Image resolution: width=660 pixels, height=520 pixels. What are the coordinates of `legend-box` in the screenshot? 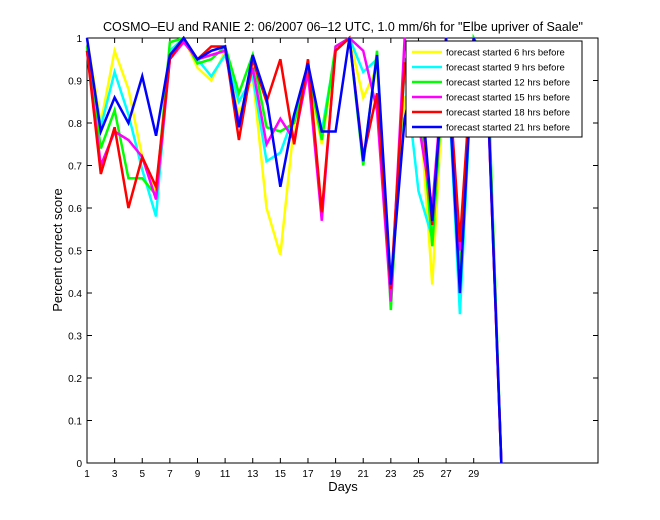 It's located at (494, 89).